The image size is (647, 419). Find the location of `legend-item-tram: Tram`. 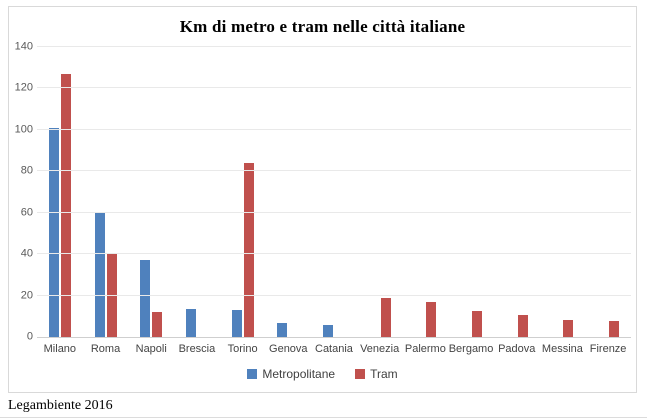

legend-item-tram: Tram is located at coordinates (376, 374).